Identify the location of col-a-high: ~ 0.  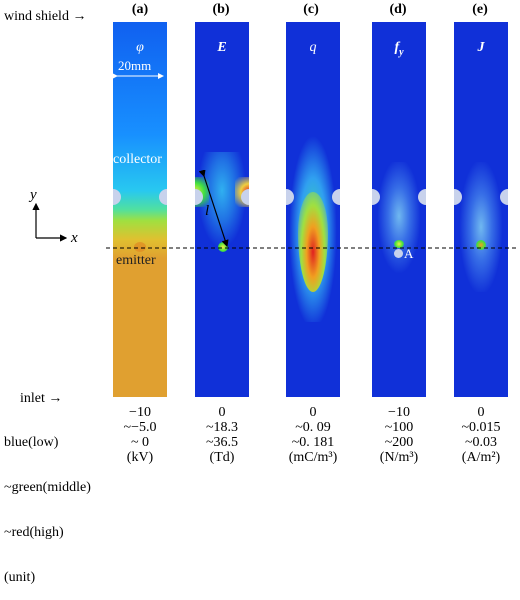
(140, 442).